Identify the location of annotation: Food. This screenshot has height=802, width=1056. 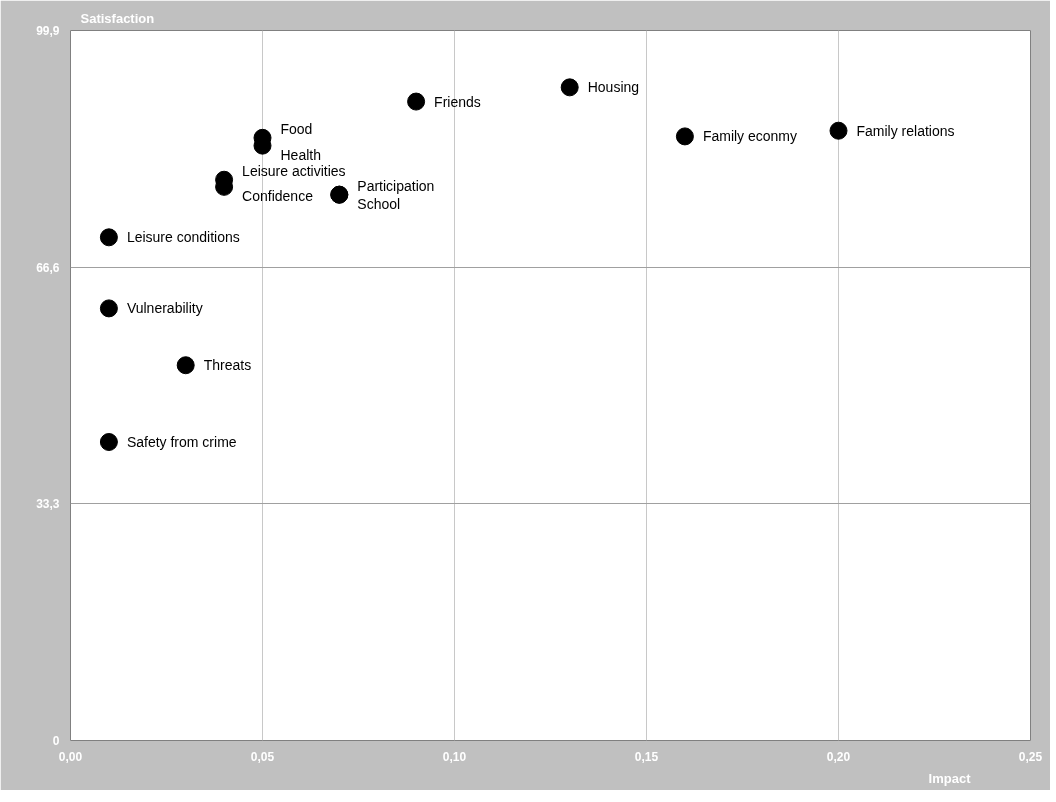
(296, 128).